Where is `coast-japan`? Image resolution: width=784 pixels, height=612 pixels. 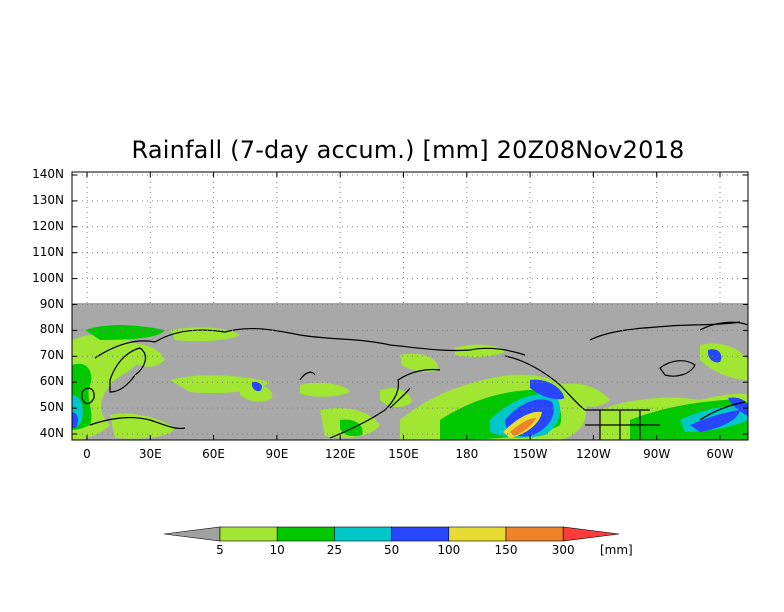 coast-japan is located at coordinates (400, 398).